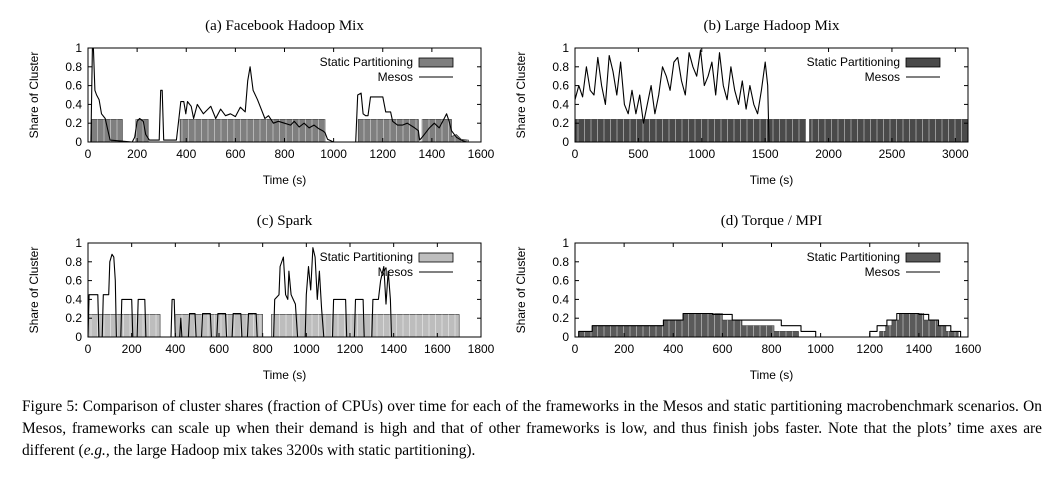 The height and width of the screenshot is (483, 1059). I want to click on x-tick-label: 2000, so click(828, 154).